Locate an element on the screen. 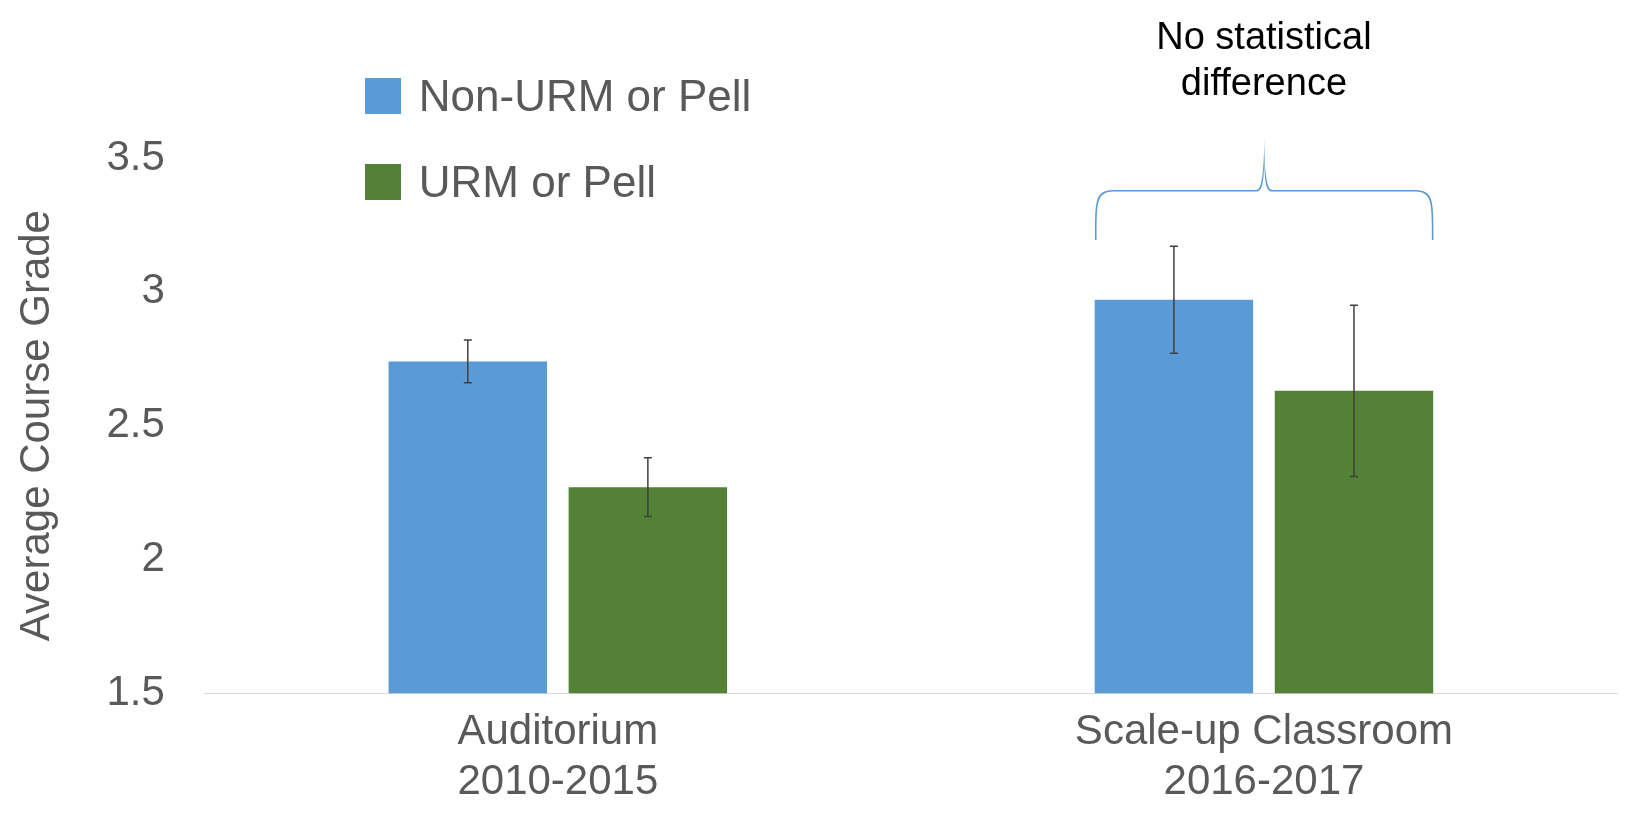  text: No statistical difference is located at coordinates (1264, 59).